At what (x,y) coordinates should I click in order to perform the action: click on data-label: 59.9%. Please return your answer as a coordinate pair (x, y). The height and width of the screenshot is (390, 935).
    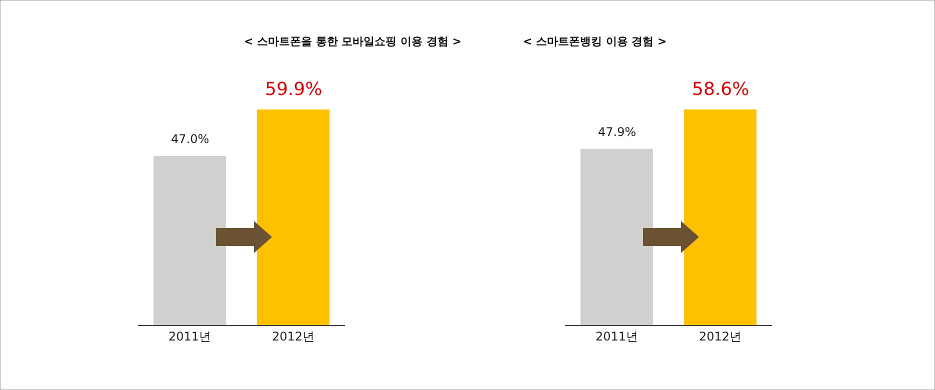
    Looking at the image, I should click on (293, 89).